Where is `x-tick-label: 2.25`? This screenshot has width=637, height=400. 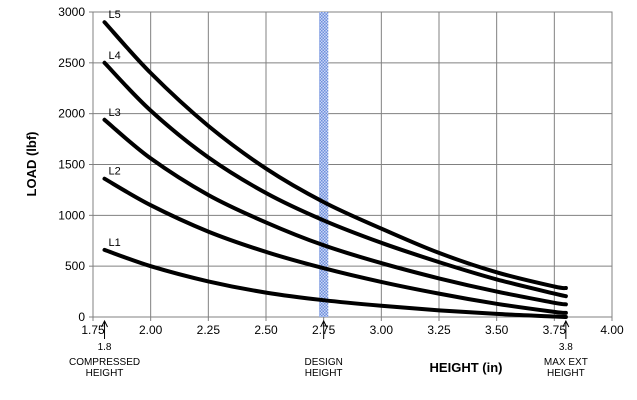 x-tick-label: 2.25 is located at coordinates (209, 330).